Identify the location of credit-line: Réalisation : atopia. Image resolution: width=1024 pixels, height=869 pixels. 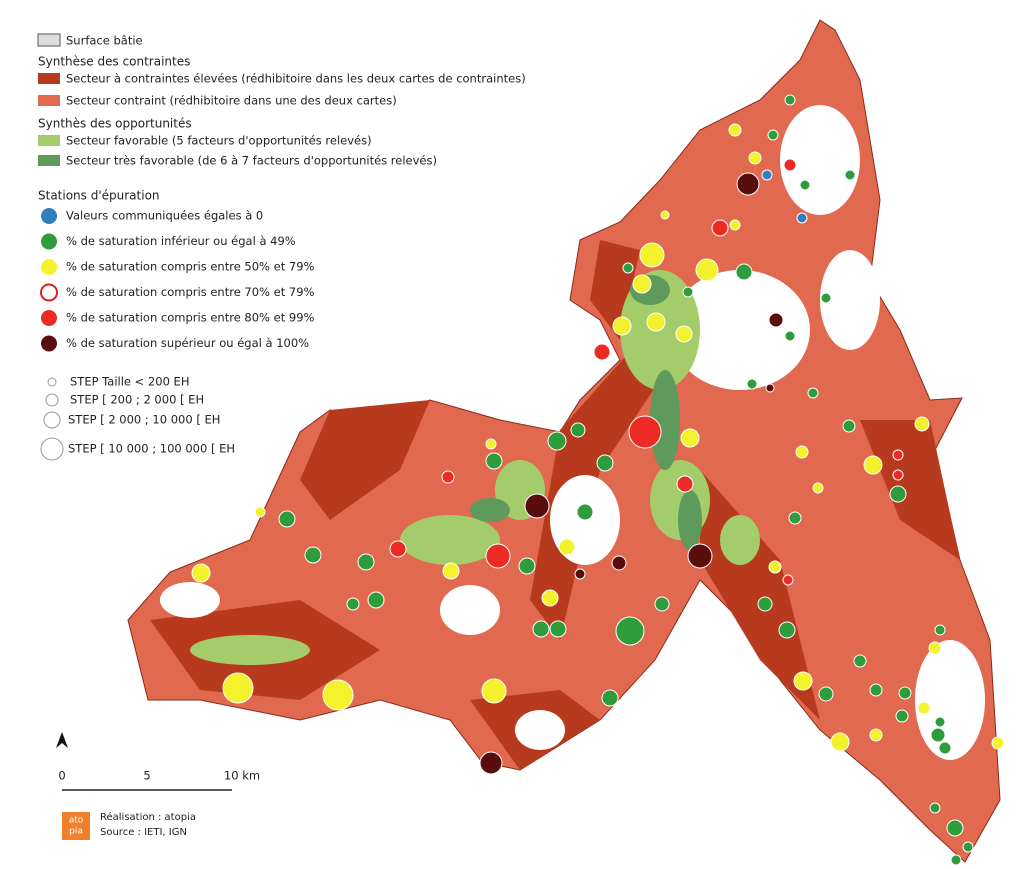
(148, 817).